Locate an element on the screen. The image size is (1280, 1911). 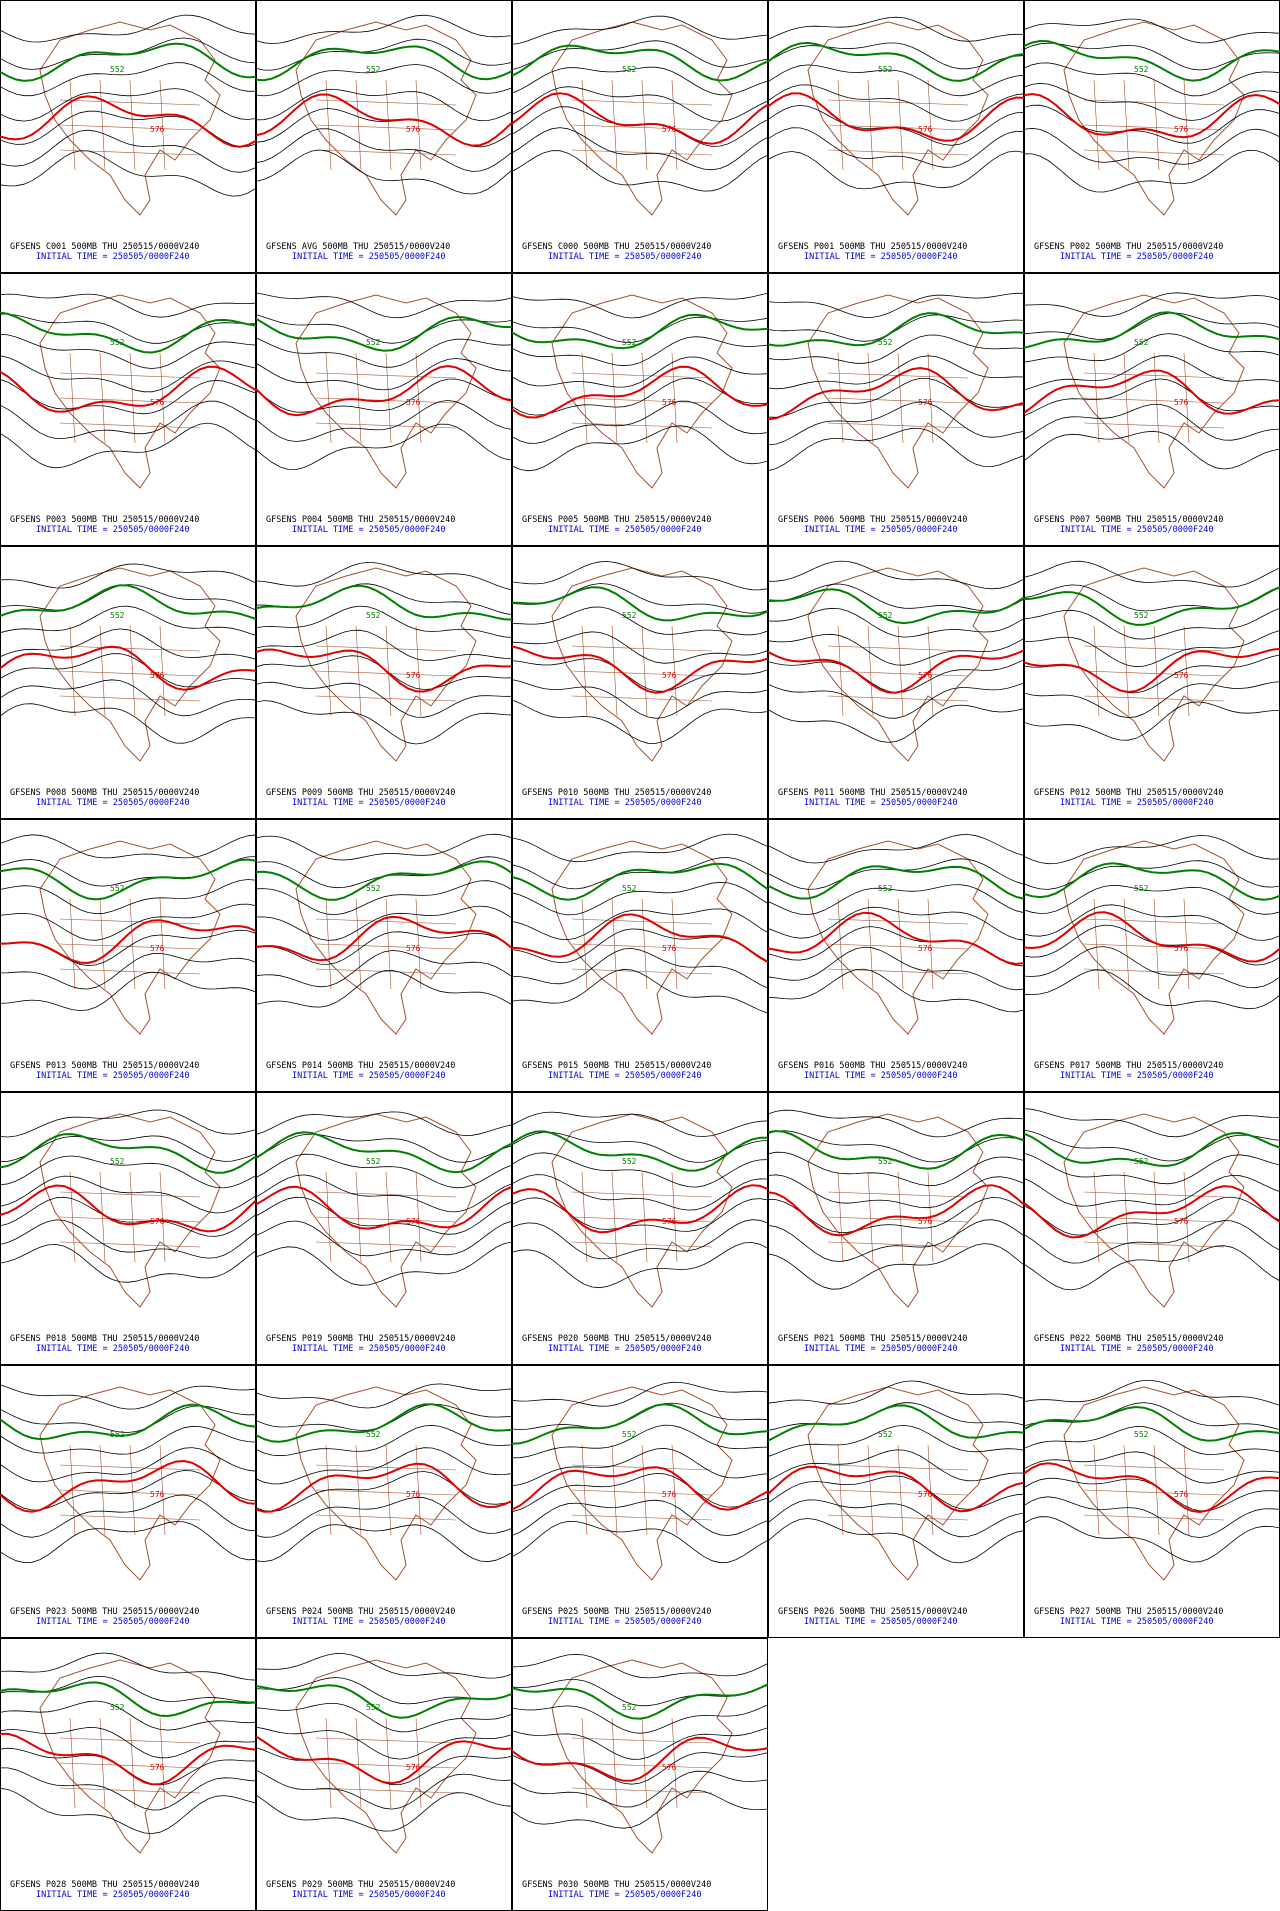
panel-title: GFSENS P030 500MB THU 250515/0000V240 is located at coordinates (616, 1885).